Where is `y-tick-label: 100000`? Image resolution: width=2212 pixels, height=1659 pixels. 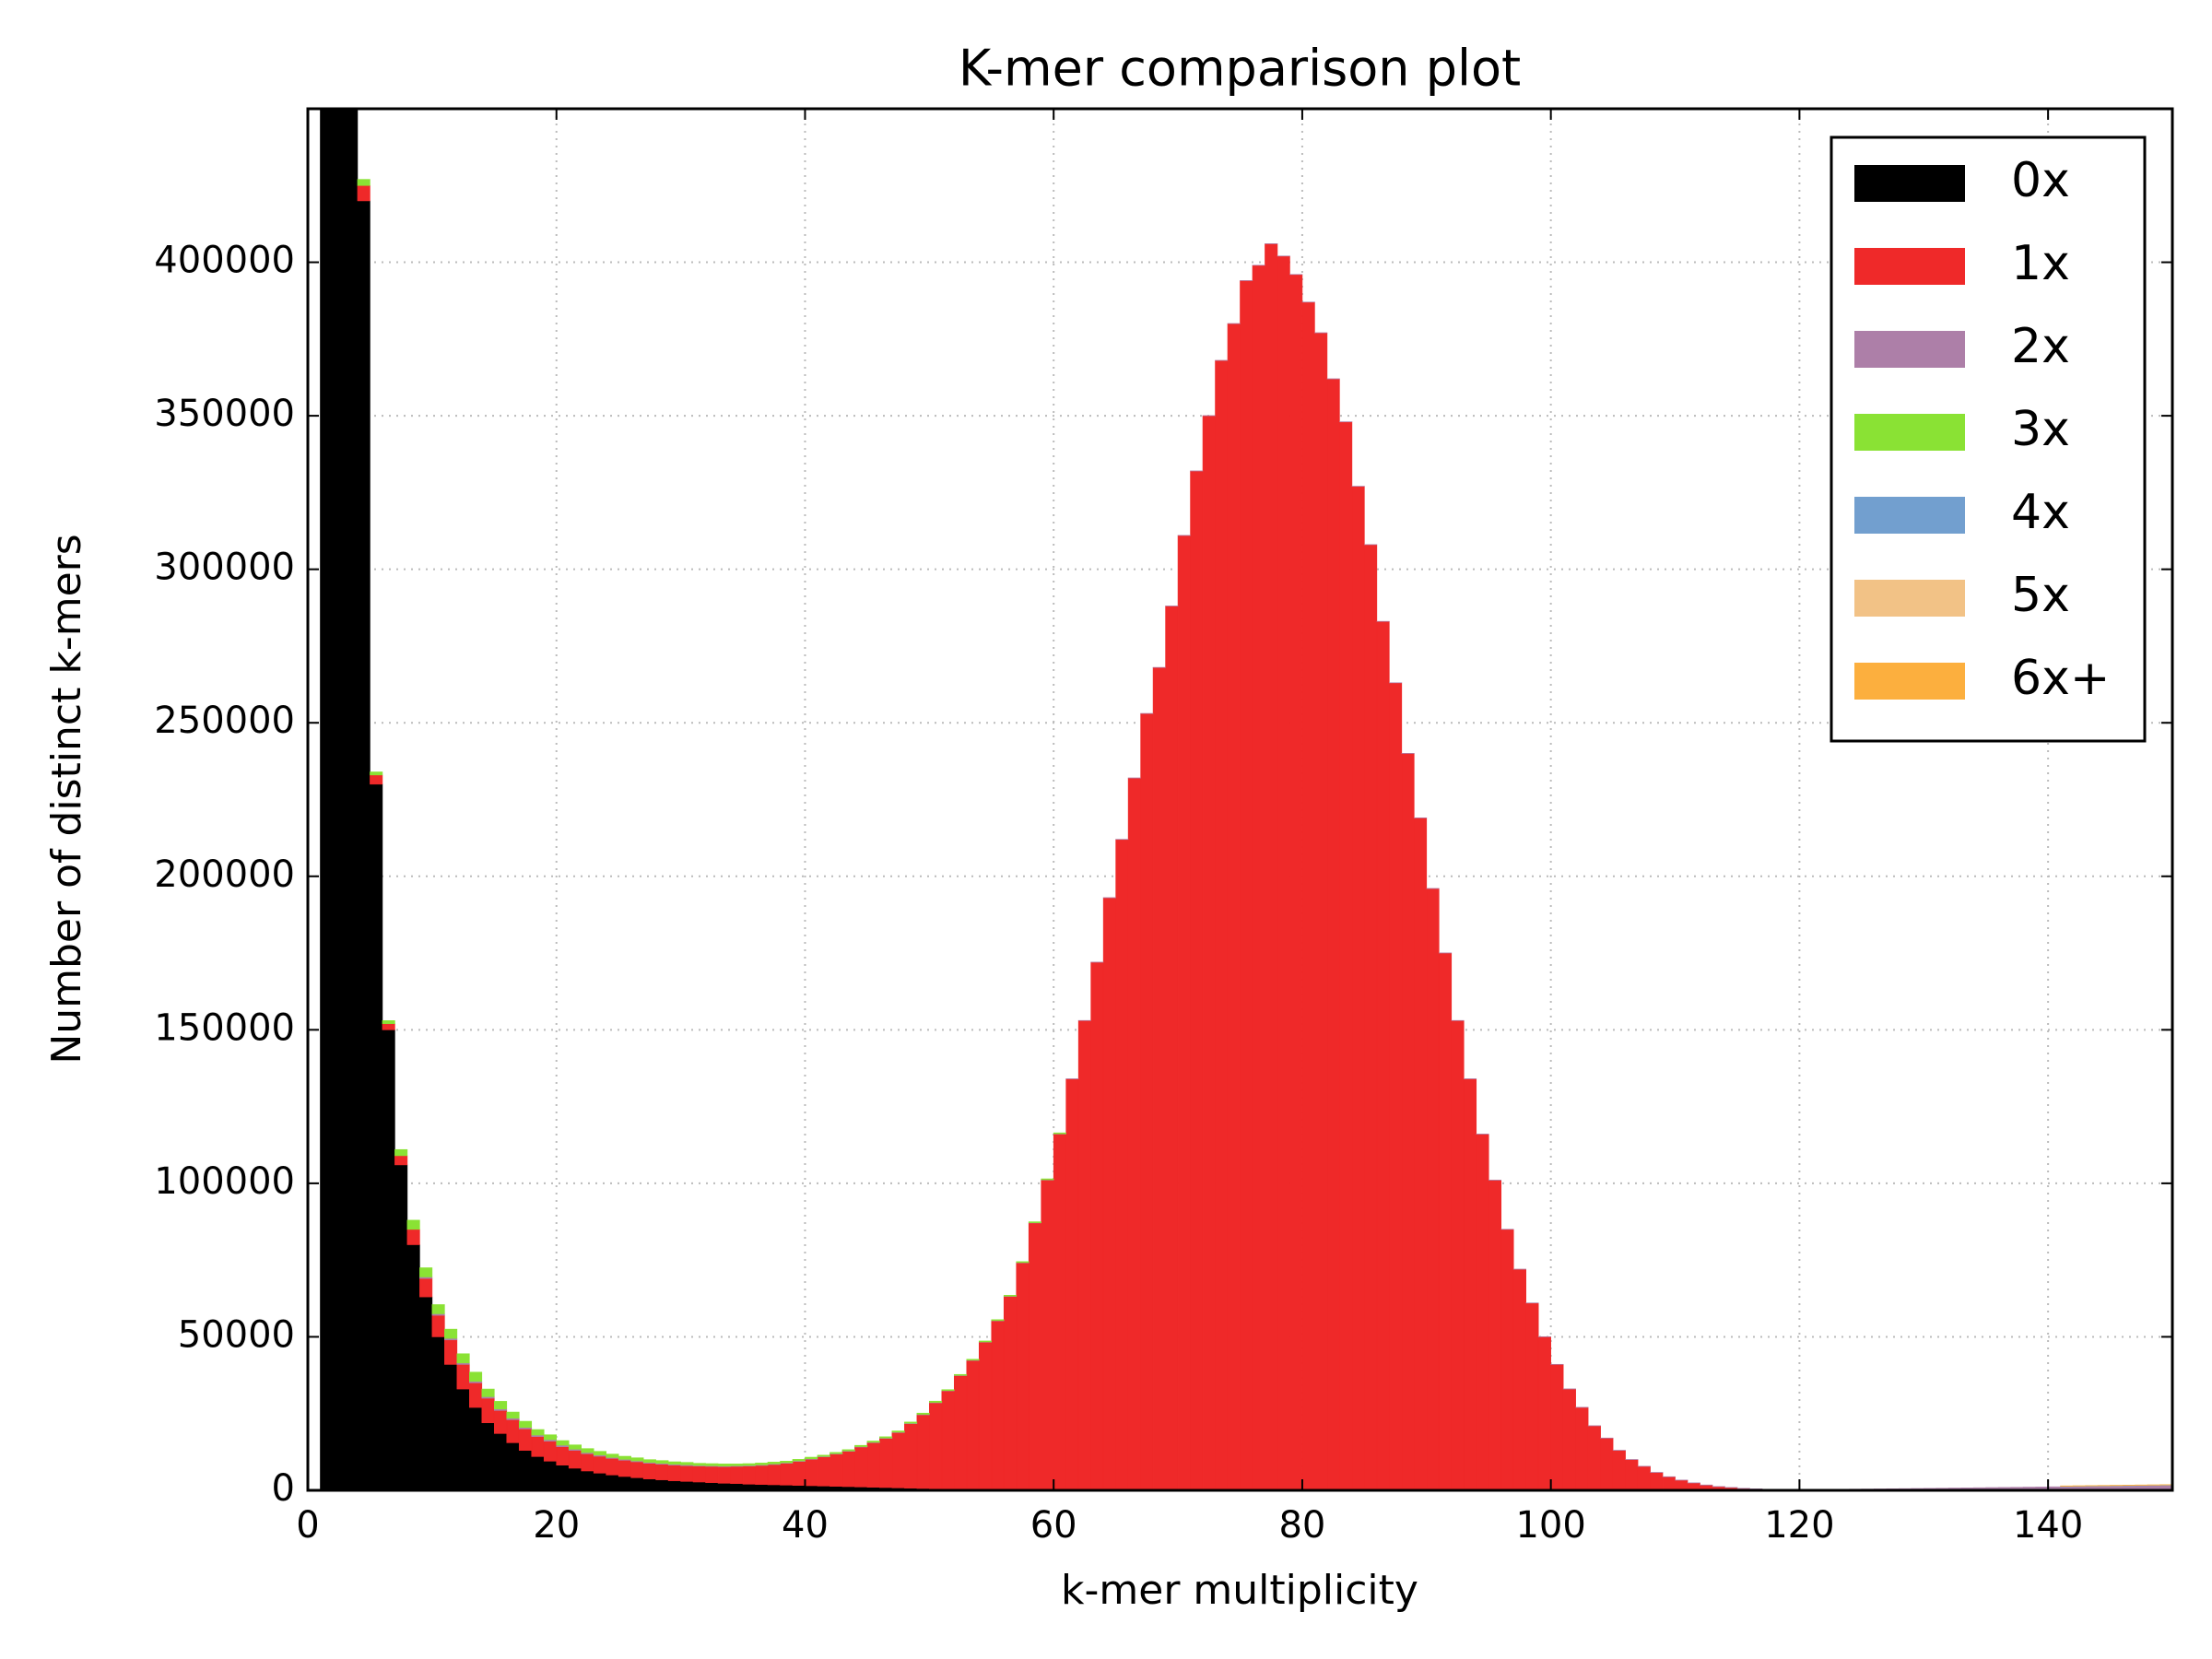
y-tick-label: 100000 is located at coordinates (224, 1181).